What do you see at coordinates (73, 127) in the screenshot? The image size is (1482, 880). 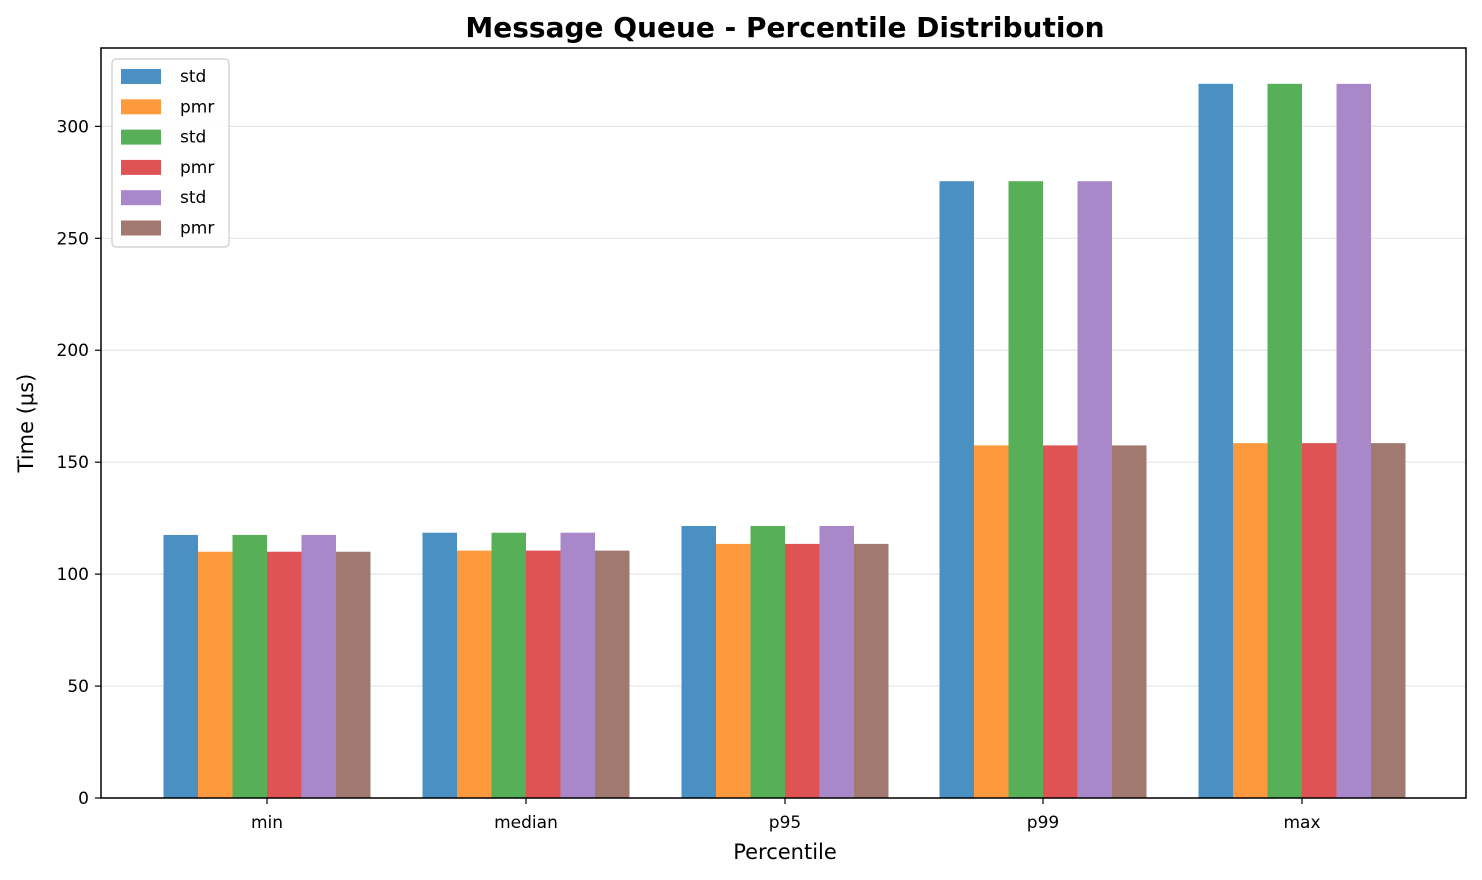 I see `y-tick-label: 300` at bounding box center [73, 127].